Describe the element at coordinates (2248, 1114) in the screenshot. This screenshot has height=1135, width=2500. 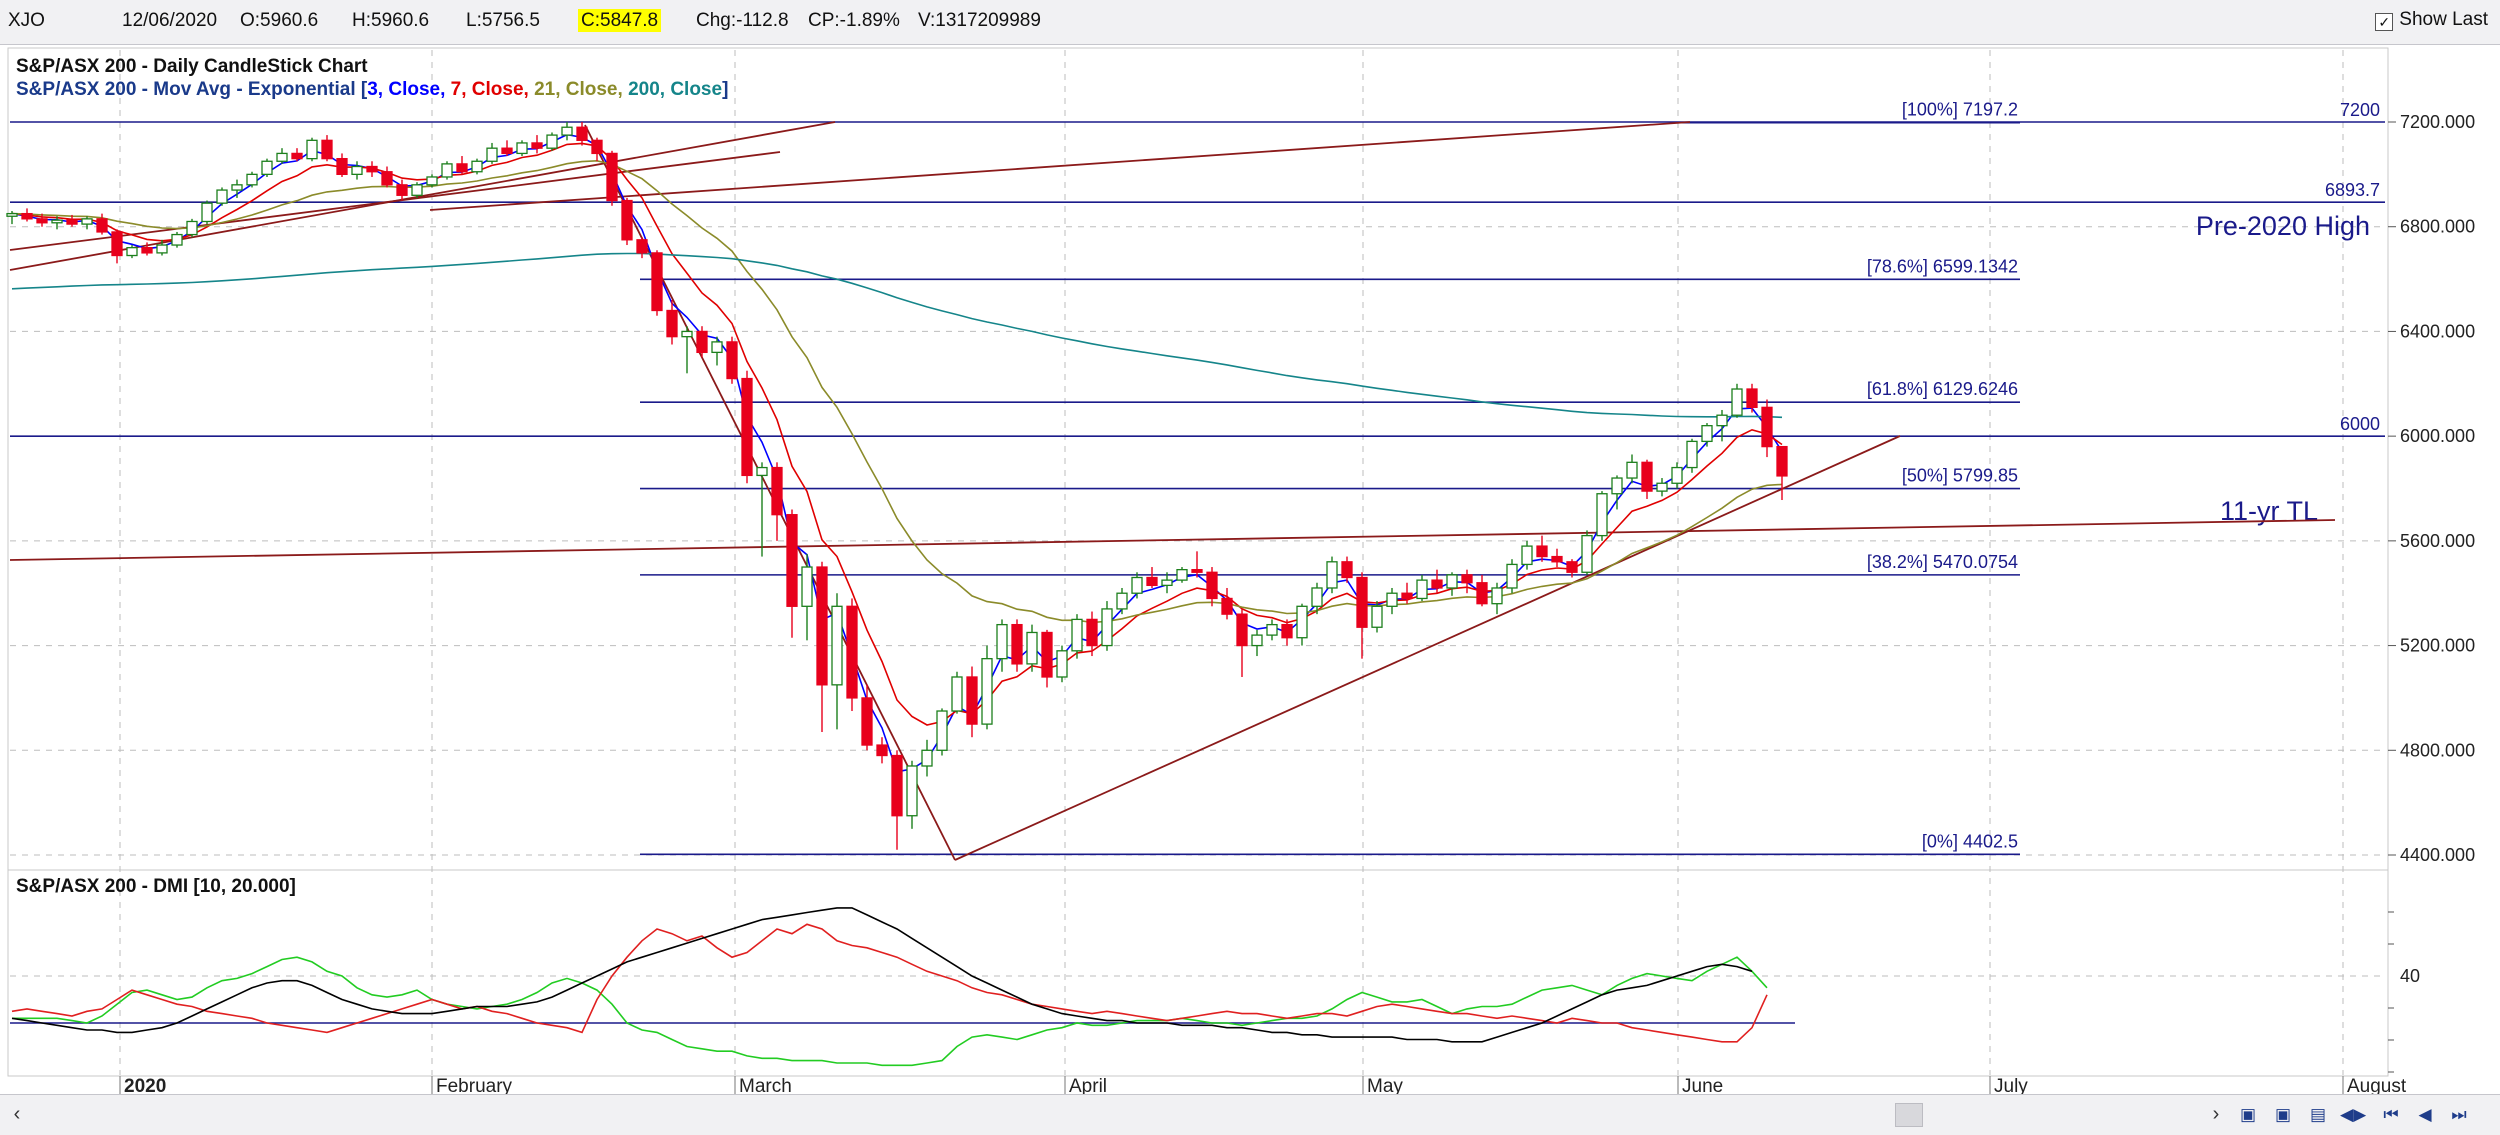
I see `zoom-out-icon: ▣` at that location.